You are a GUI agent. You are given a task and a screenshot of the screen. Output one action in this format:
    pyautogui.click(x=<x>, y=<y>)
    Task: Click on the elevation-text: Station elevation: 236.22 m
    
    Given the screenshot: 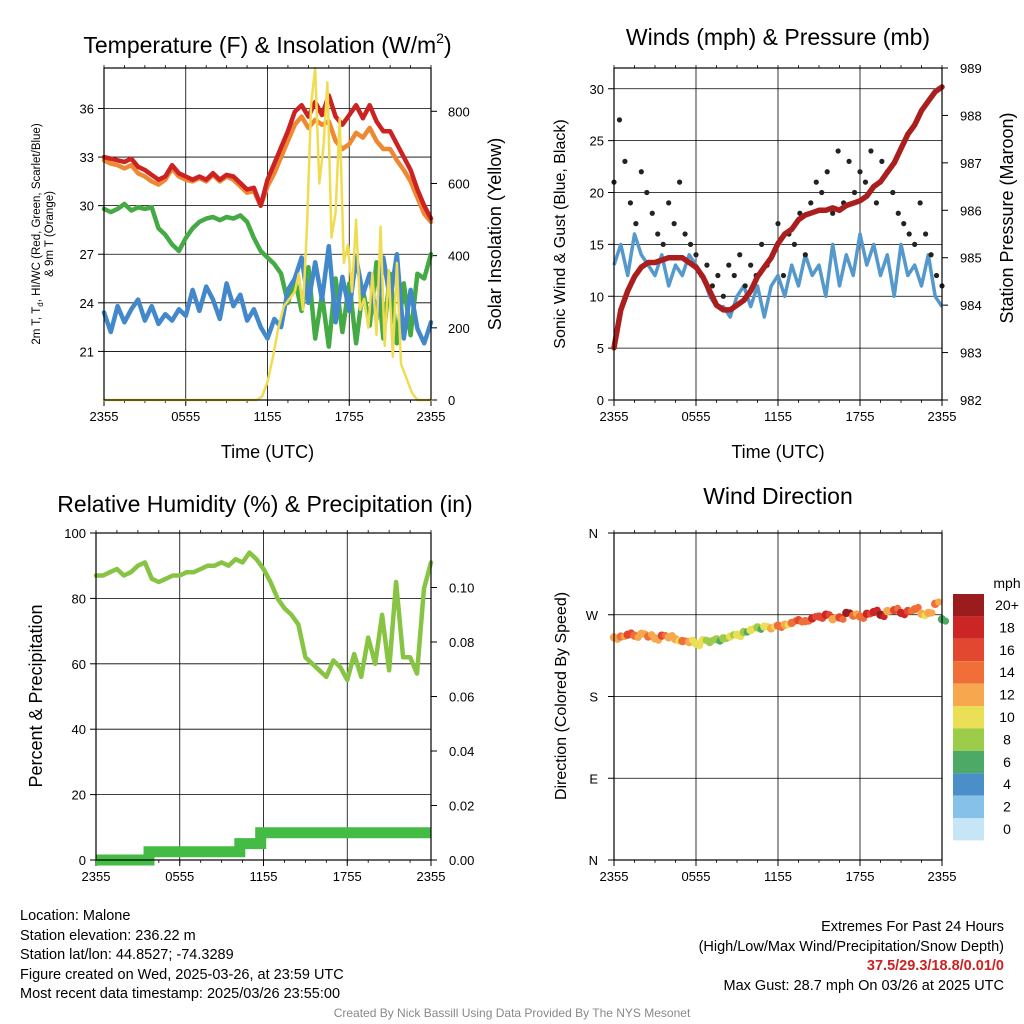 What is the action you would take?
    pyautogui.click(x=108, y=935)
    